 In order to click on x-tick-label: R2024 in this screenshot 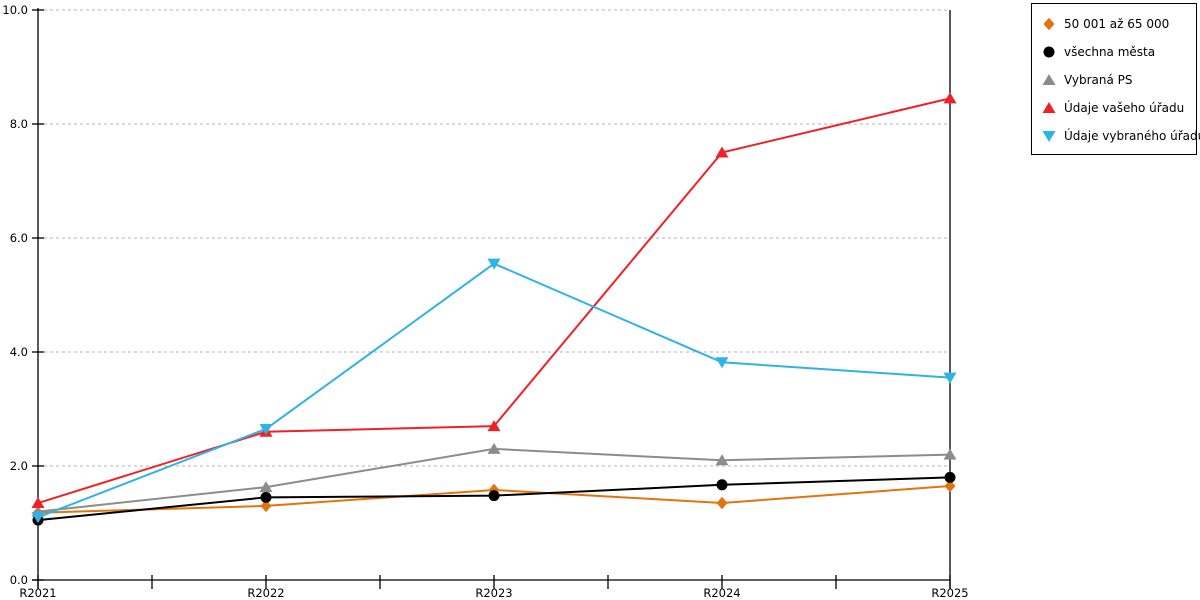, I will do `click(721, 593)`.